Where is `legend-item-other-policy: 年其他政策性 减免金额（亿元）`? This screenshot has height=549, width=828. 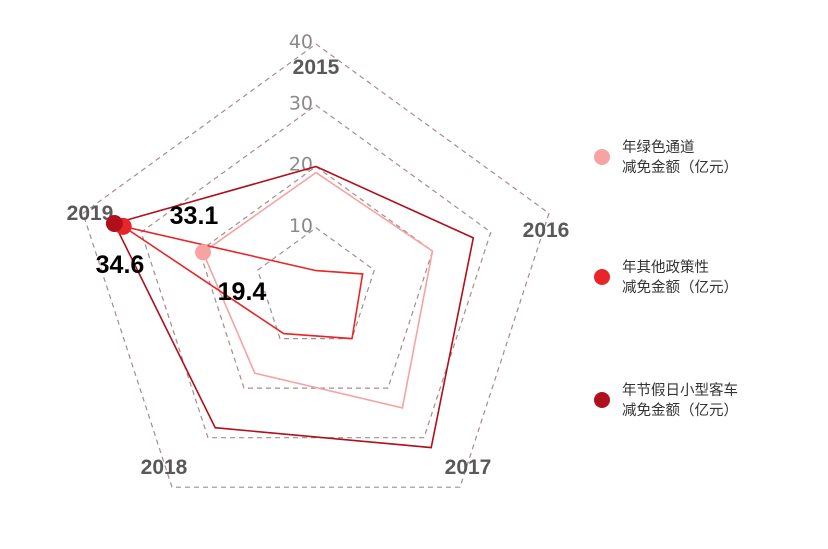
legend-item-other-policy: 年其他政策性 减免金额（亿元） is located at coordinates (666, 278).